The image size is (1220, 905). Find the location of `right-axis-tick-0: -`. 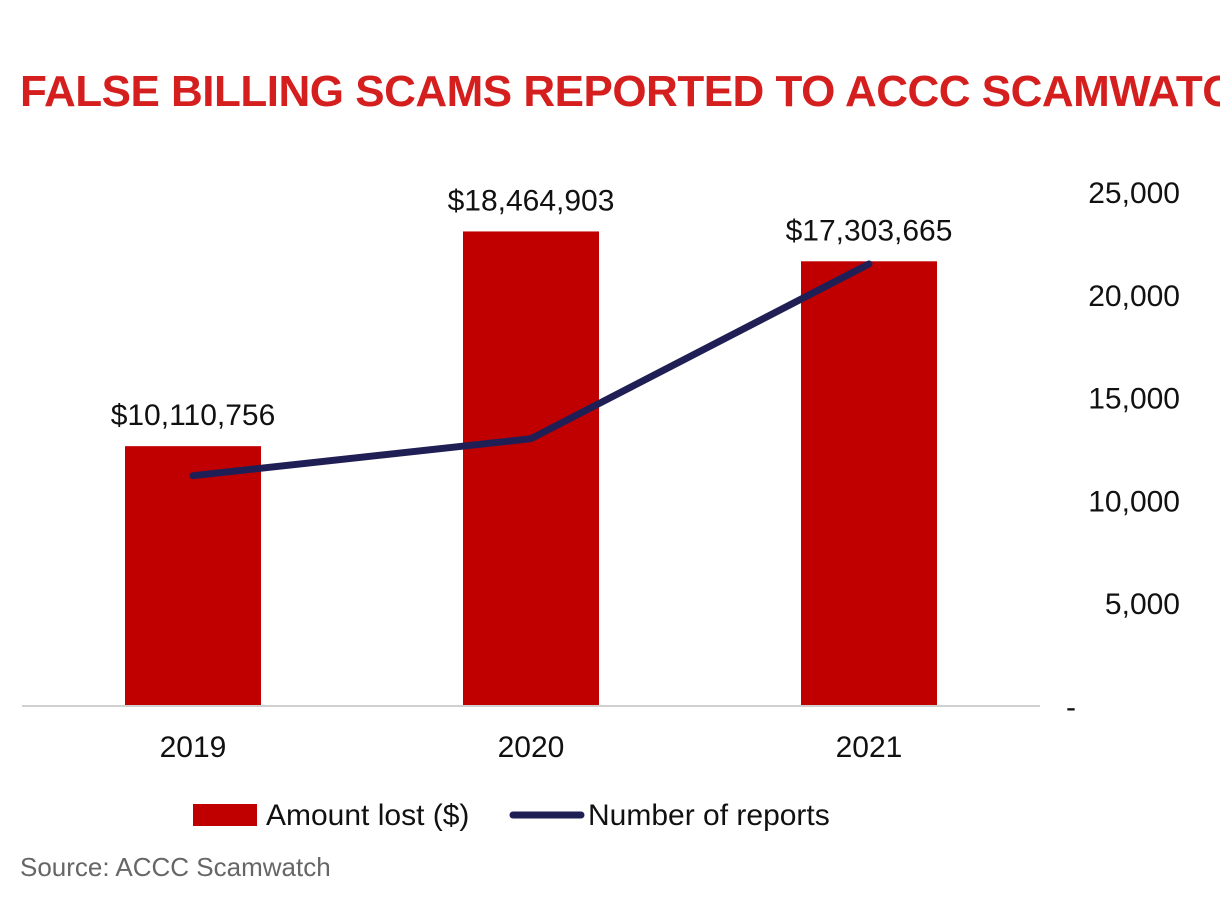

right-axis-tick-0: - is located at coordinates (1071, 707).